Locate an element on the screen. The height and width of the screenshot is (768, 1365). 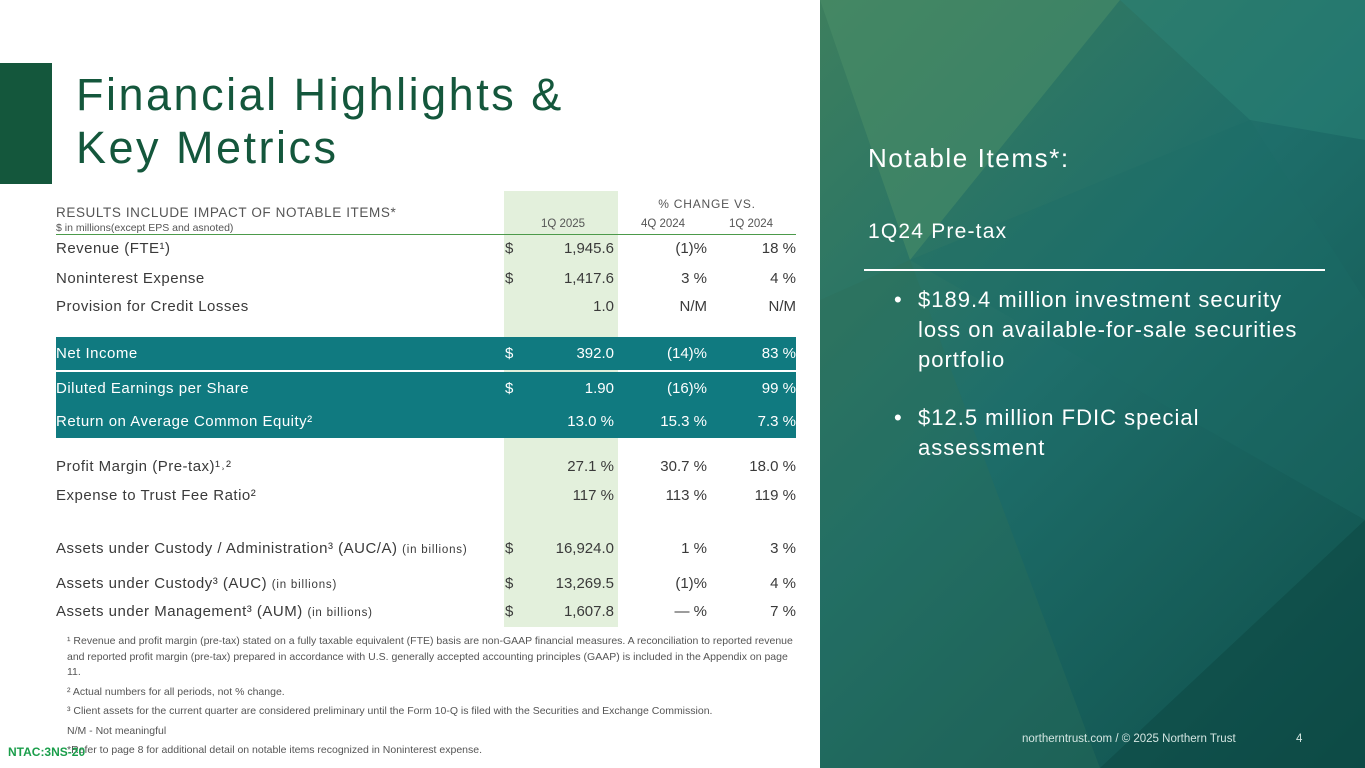
page-title-line-1: Financial Highlights & is located at coordinates (320, 94).